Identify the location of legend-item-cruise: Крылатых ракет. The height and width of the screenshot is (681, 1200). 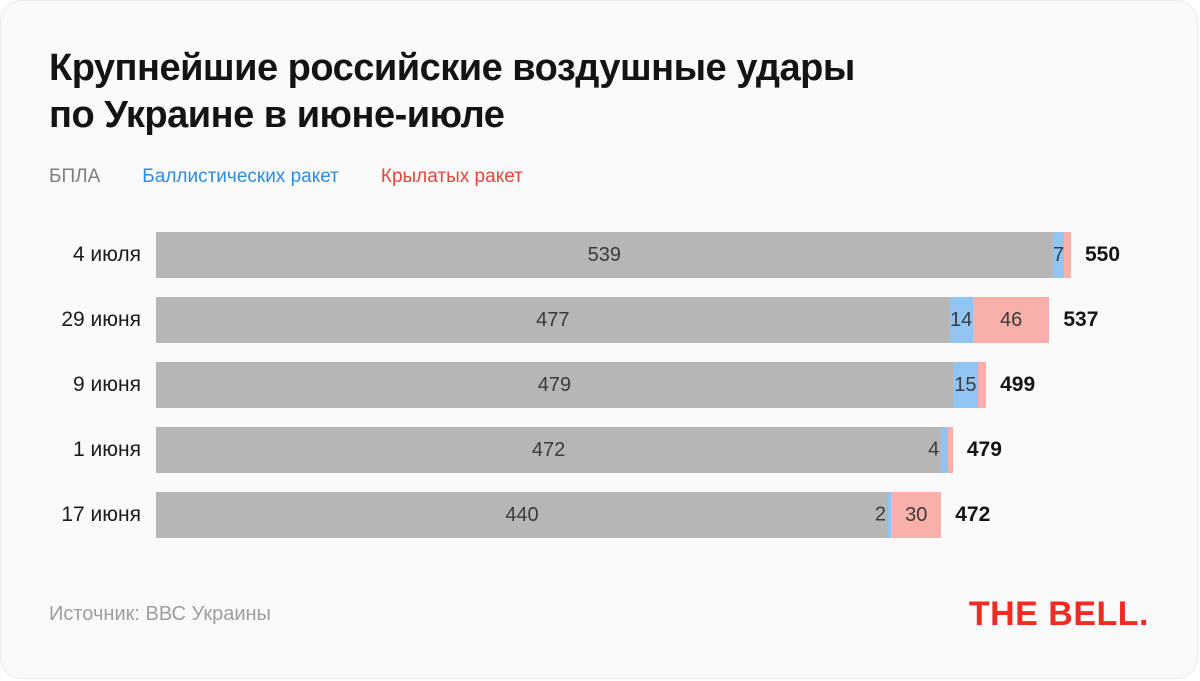
(451, 177).